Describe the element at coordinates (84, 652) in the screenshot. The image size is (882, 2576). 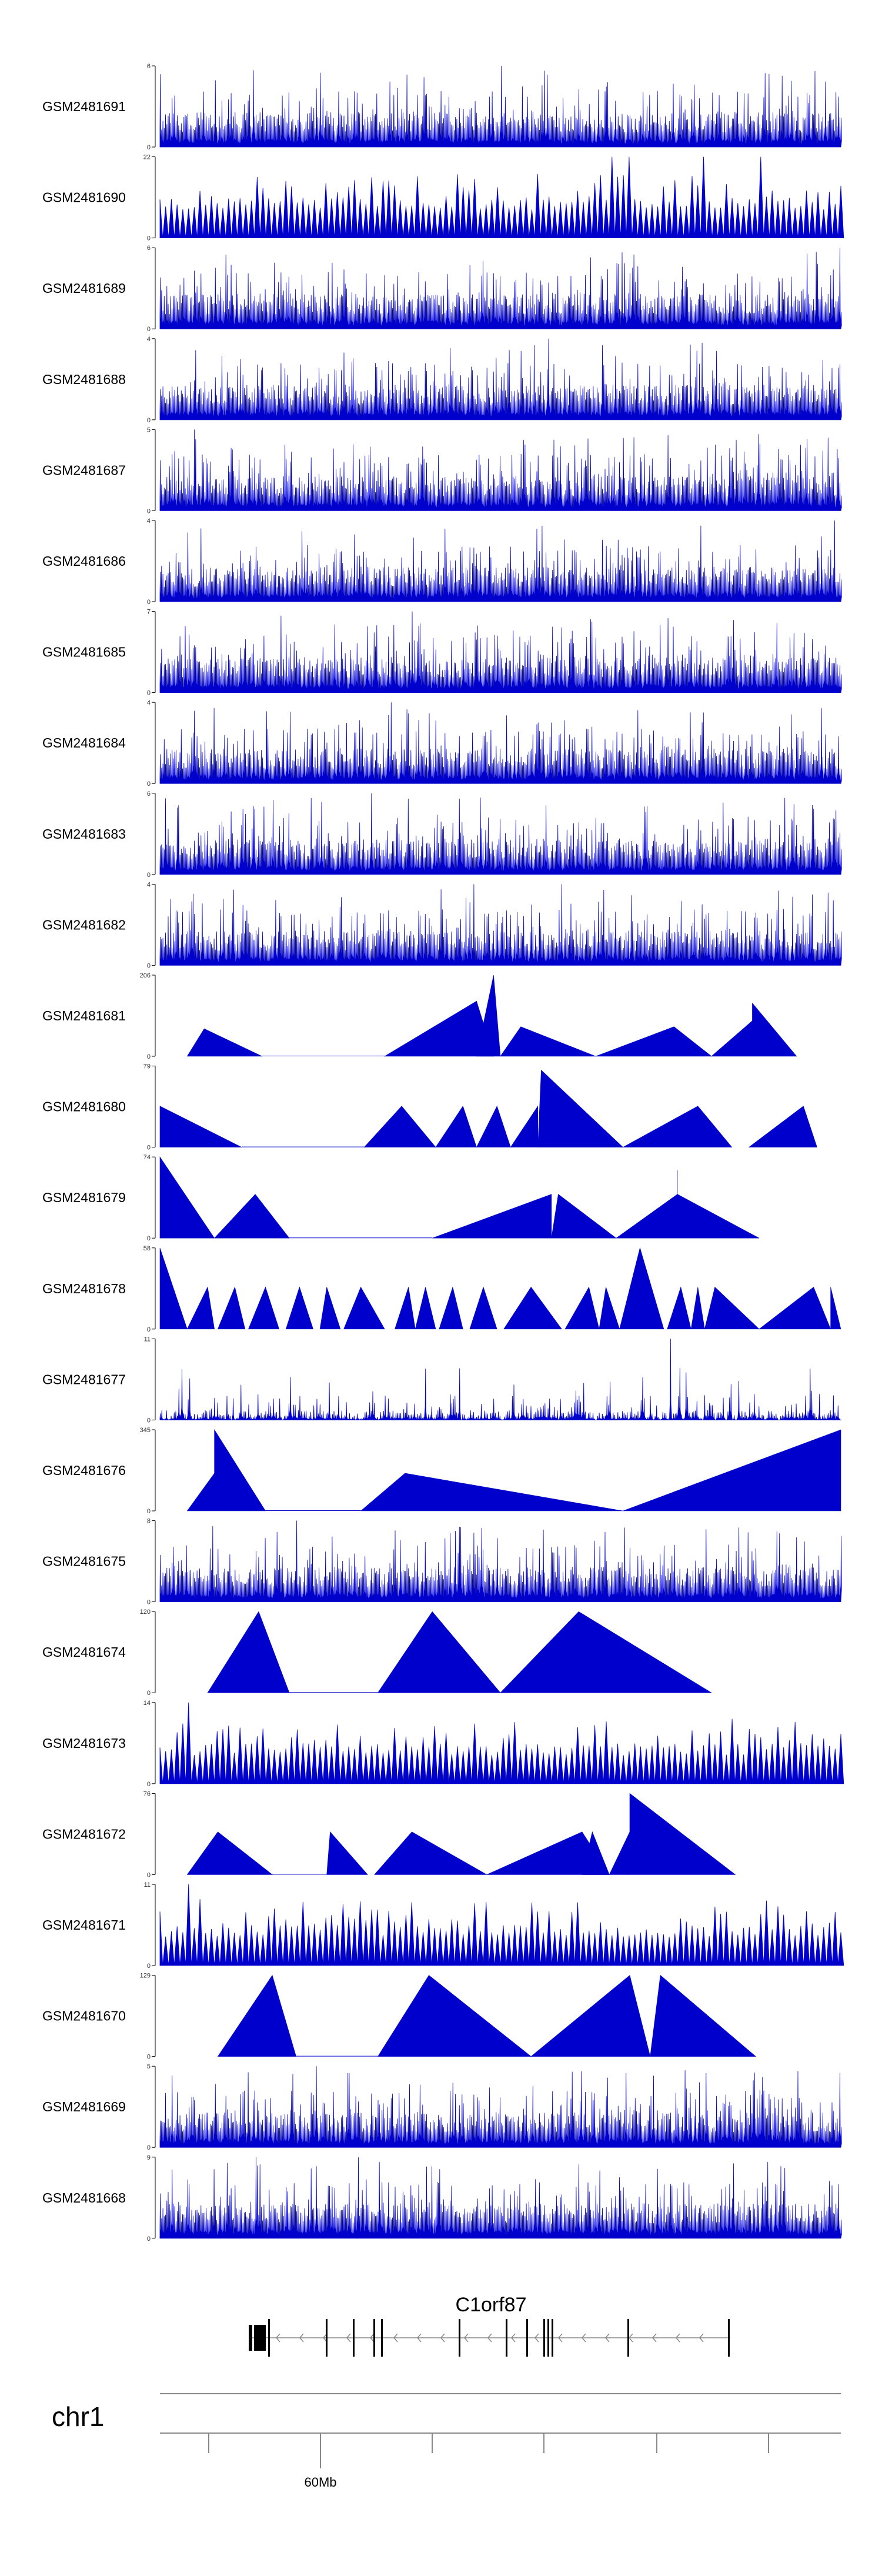
I see `track-label: GSM2481685` at that location.